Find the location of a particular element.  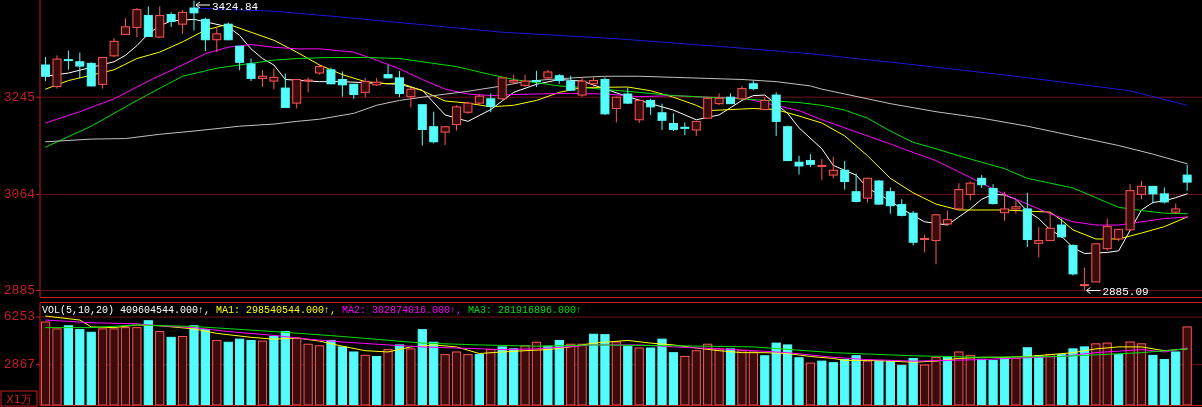

y-tick-label: 3064 is located at coordinates (19, 194).